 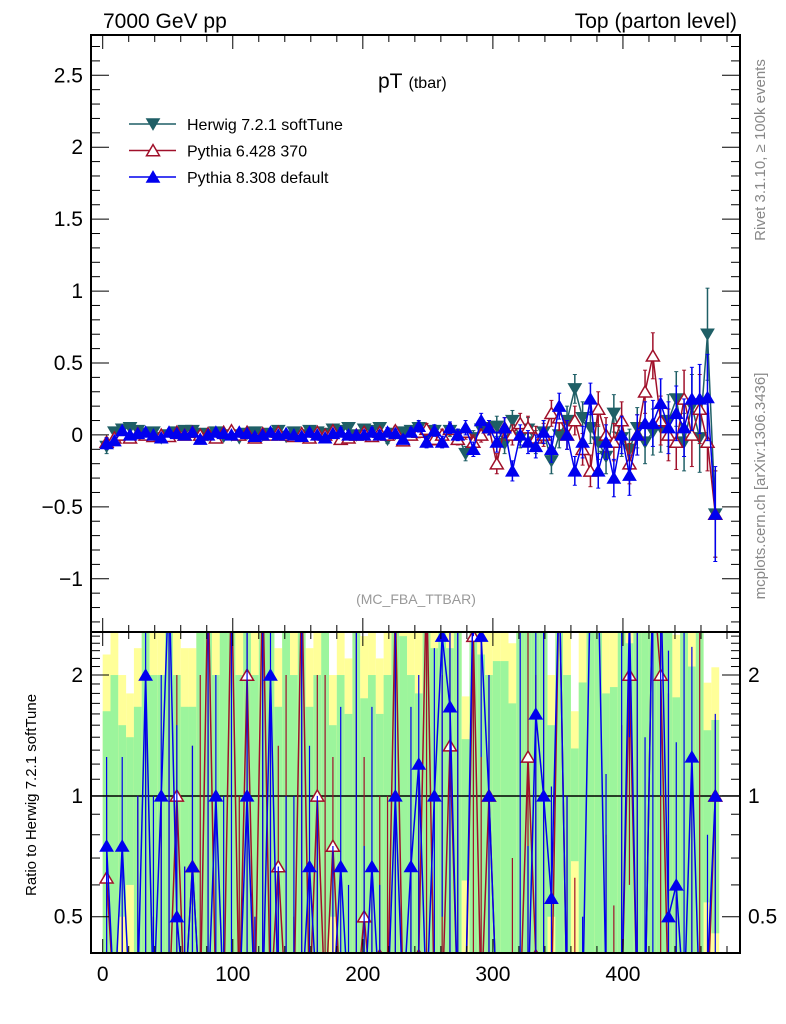 What do you see at coordinates (68, 363) in the screenshot?
I see `y-tick-label: 0.5` at bounding box center [68, 363].